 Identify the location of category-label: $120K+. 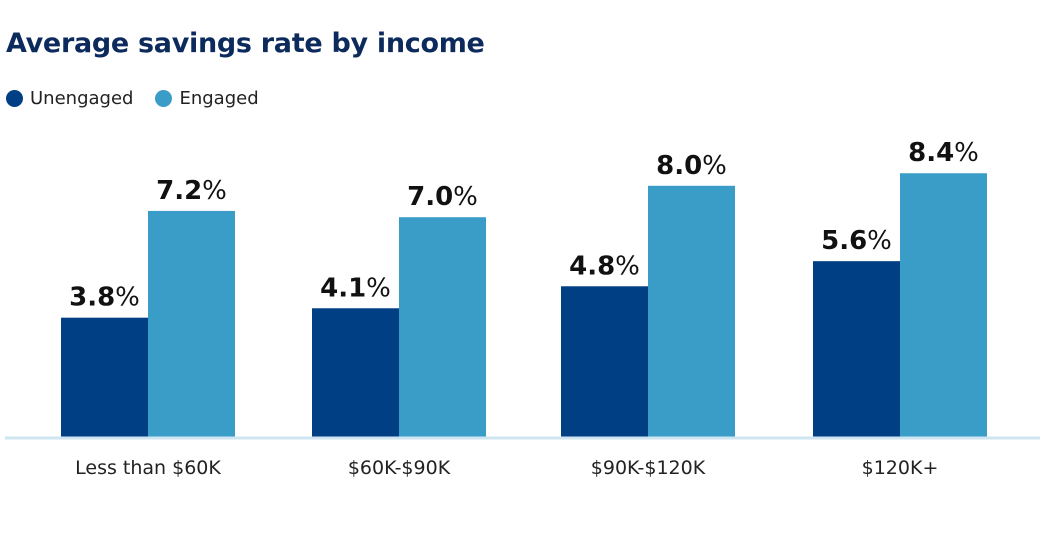
(900, 468).